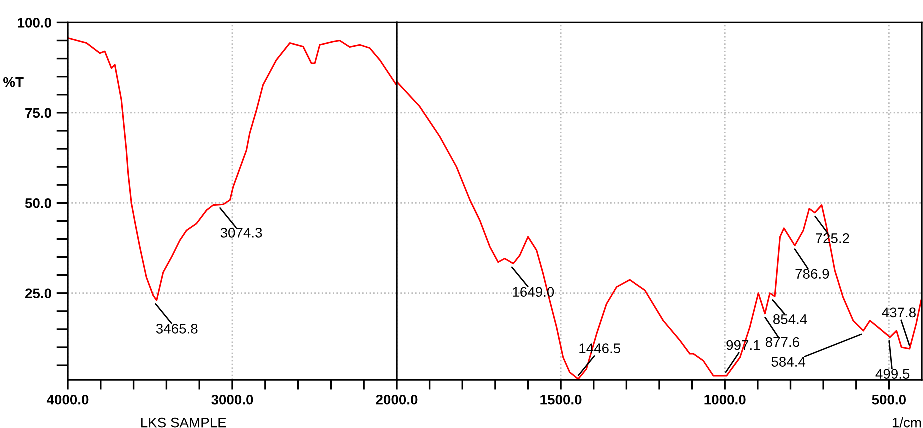 The image size is (923, 428). Describe the element at coordinates (35, 23) in the screenshot. I see `y-tick-label: 100.0` at that location.